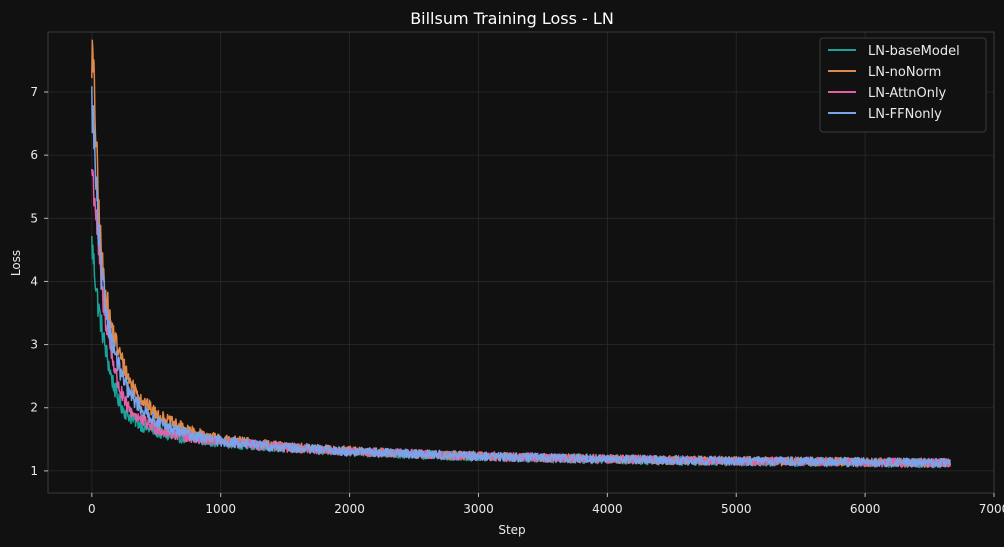 This screenshot has width=1004, height=547. I want to click on y-tick-label: 6, so click(34, 155).